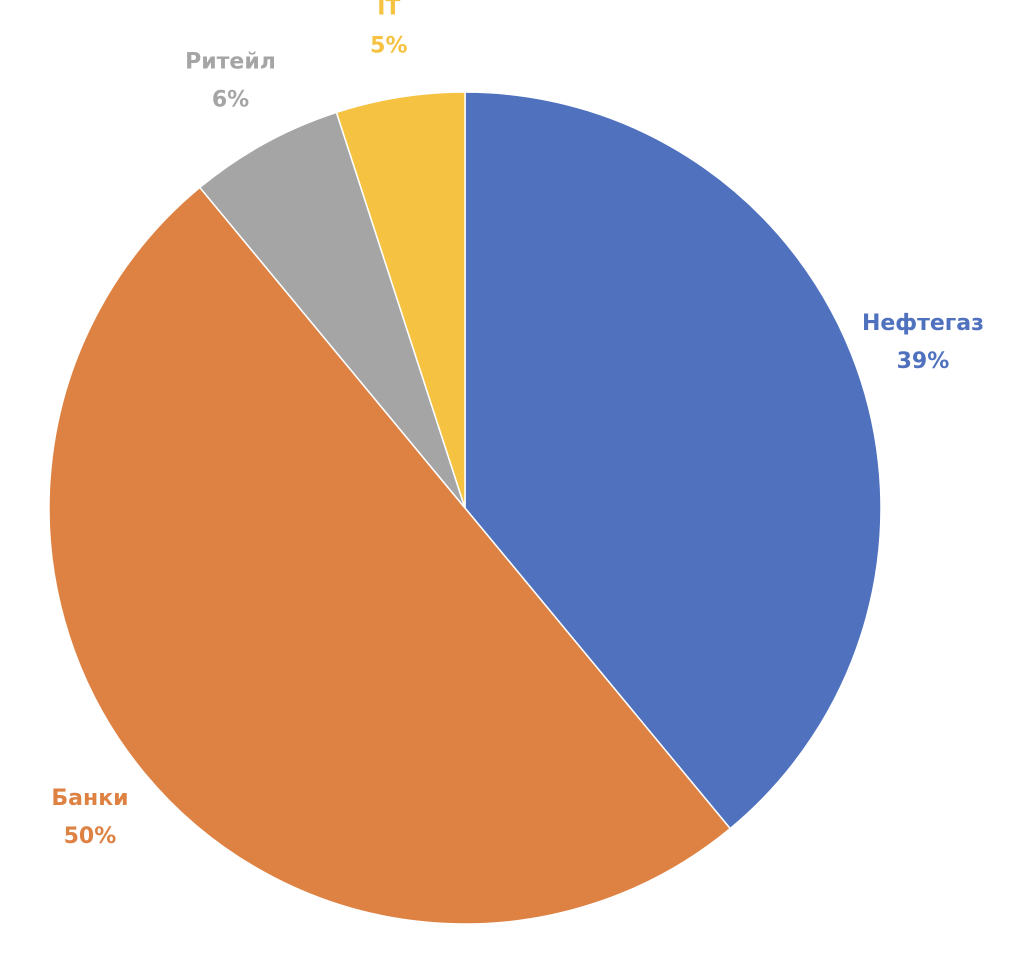 The width and height of the screenshot is (1036, 969). Describe the element at coordinates (388, 45) in the screenshot. I see `slice-value-label: 5%` at that location.